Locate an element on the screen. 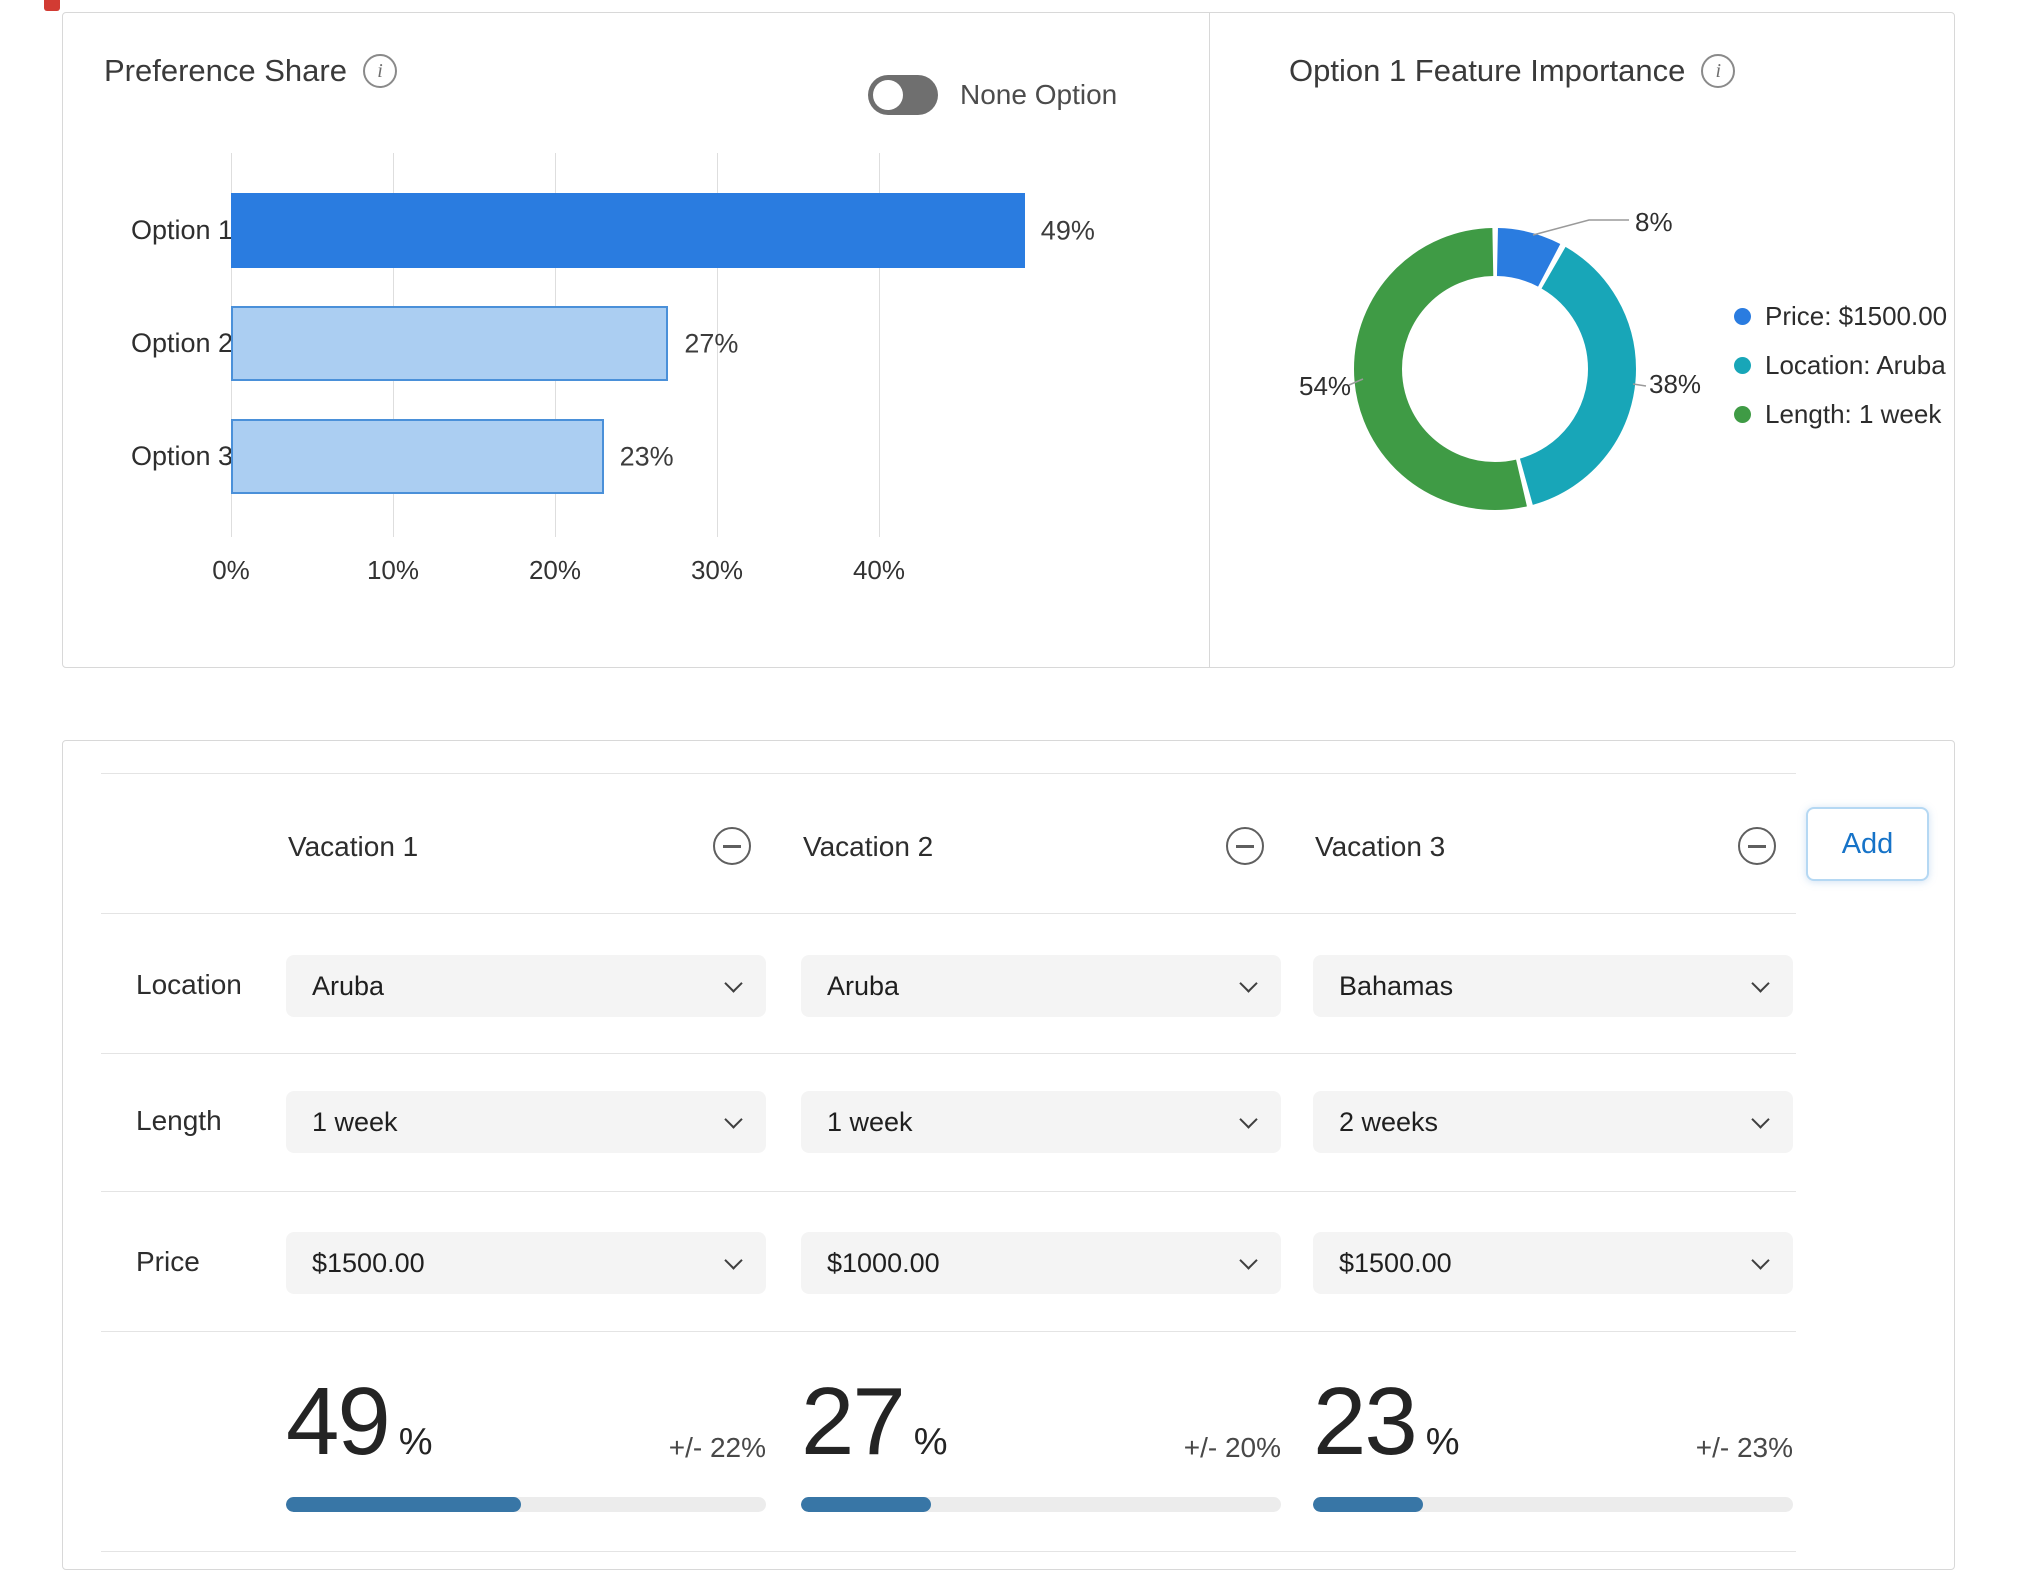 Image resolution: width=2020 pixels, height=1570 pixels. vacation-3-location-select: Bahamas is located at coordinates (1553, 986).